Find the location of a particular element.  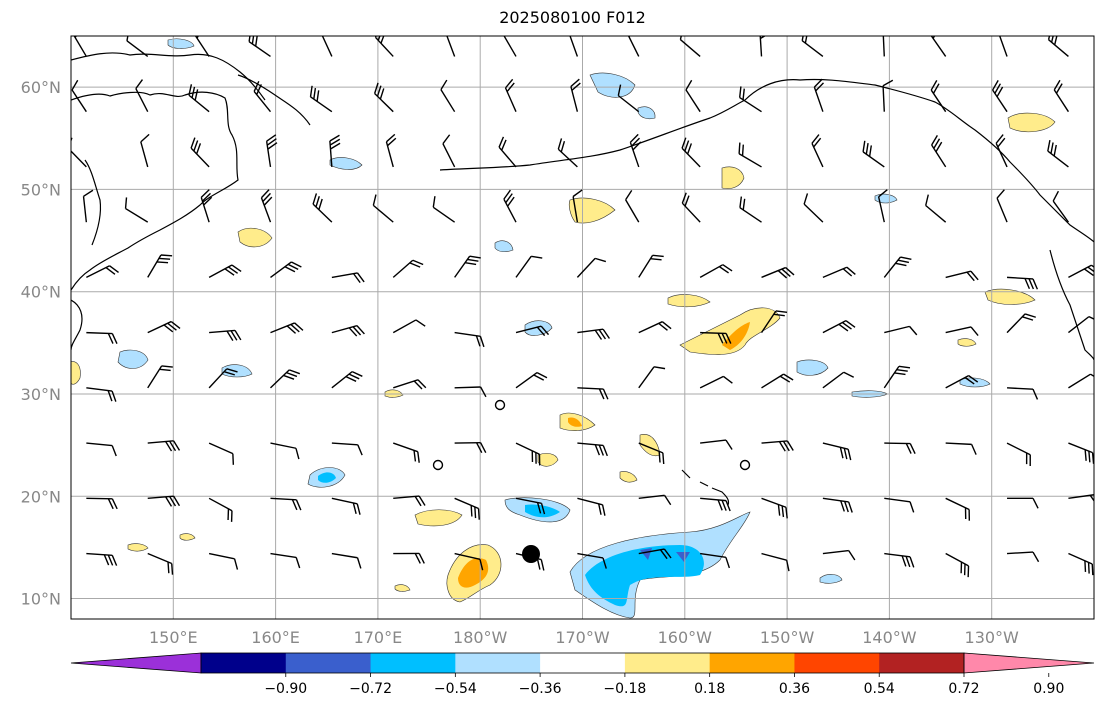

positive-anomaly-core is located at coordinates (575, 422).